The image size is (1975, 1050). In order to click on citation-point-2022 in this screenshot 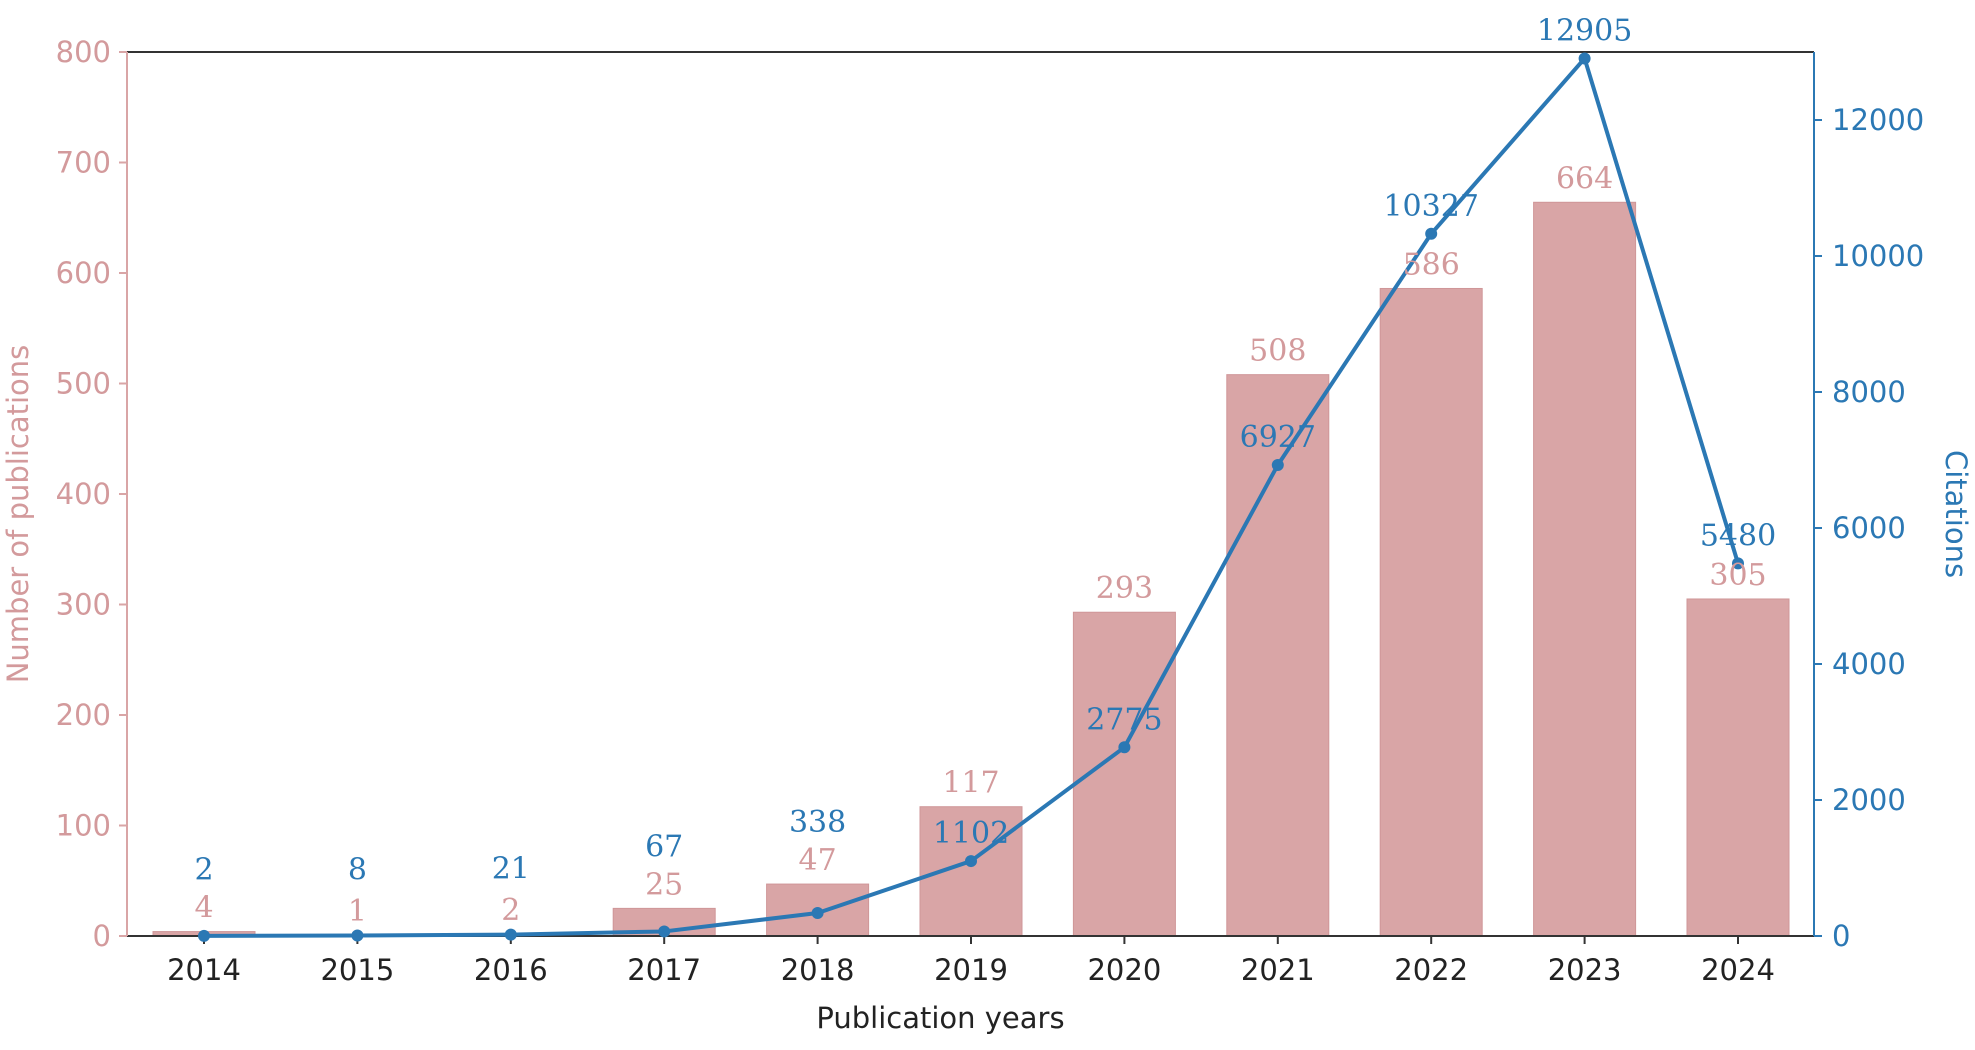, I will do `click(1431, 233)`.